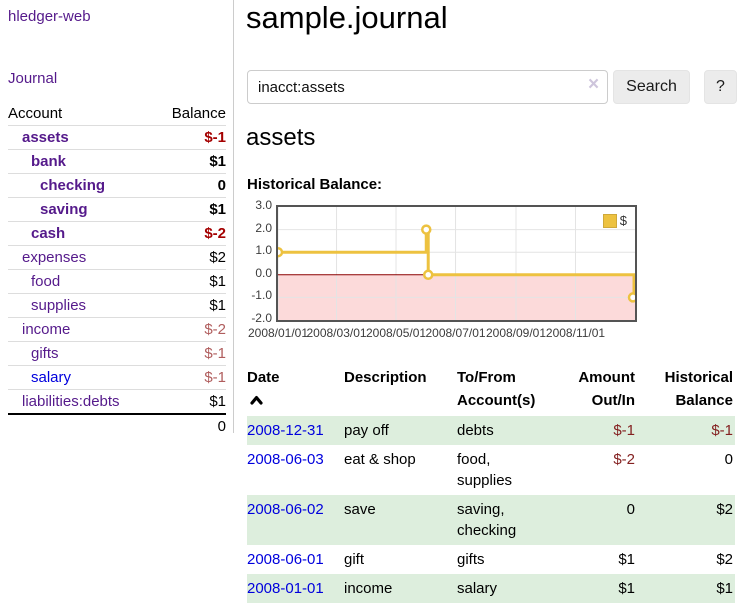 Image resolution: width=742 pixels, height=603 pixels. Describe the element at coordinates (624, 430) in the screenshot. I see `transaction-amount: $-1` at that location.